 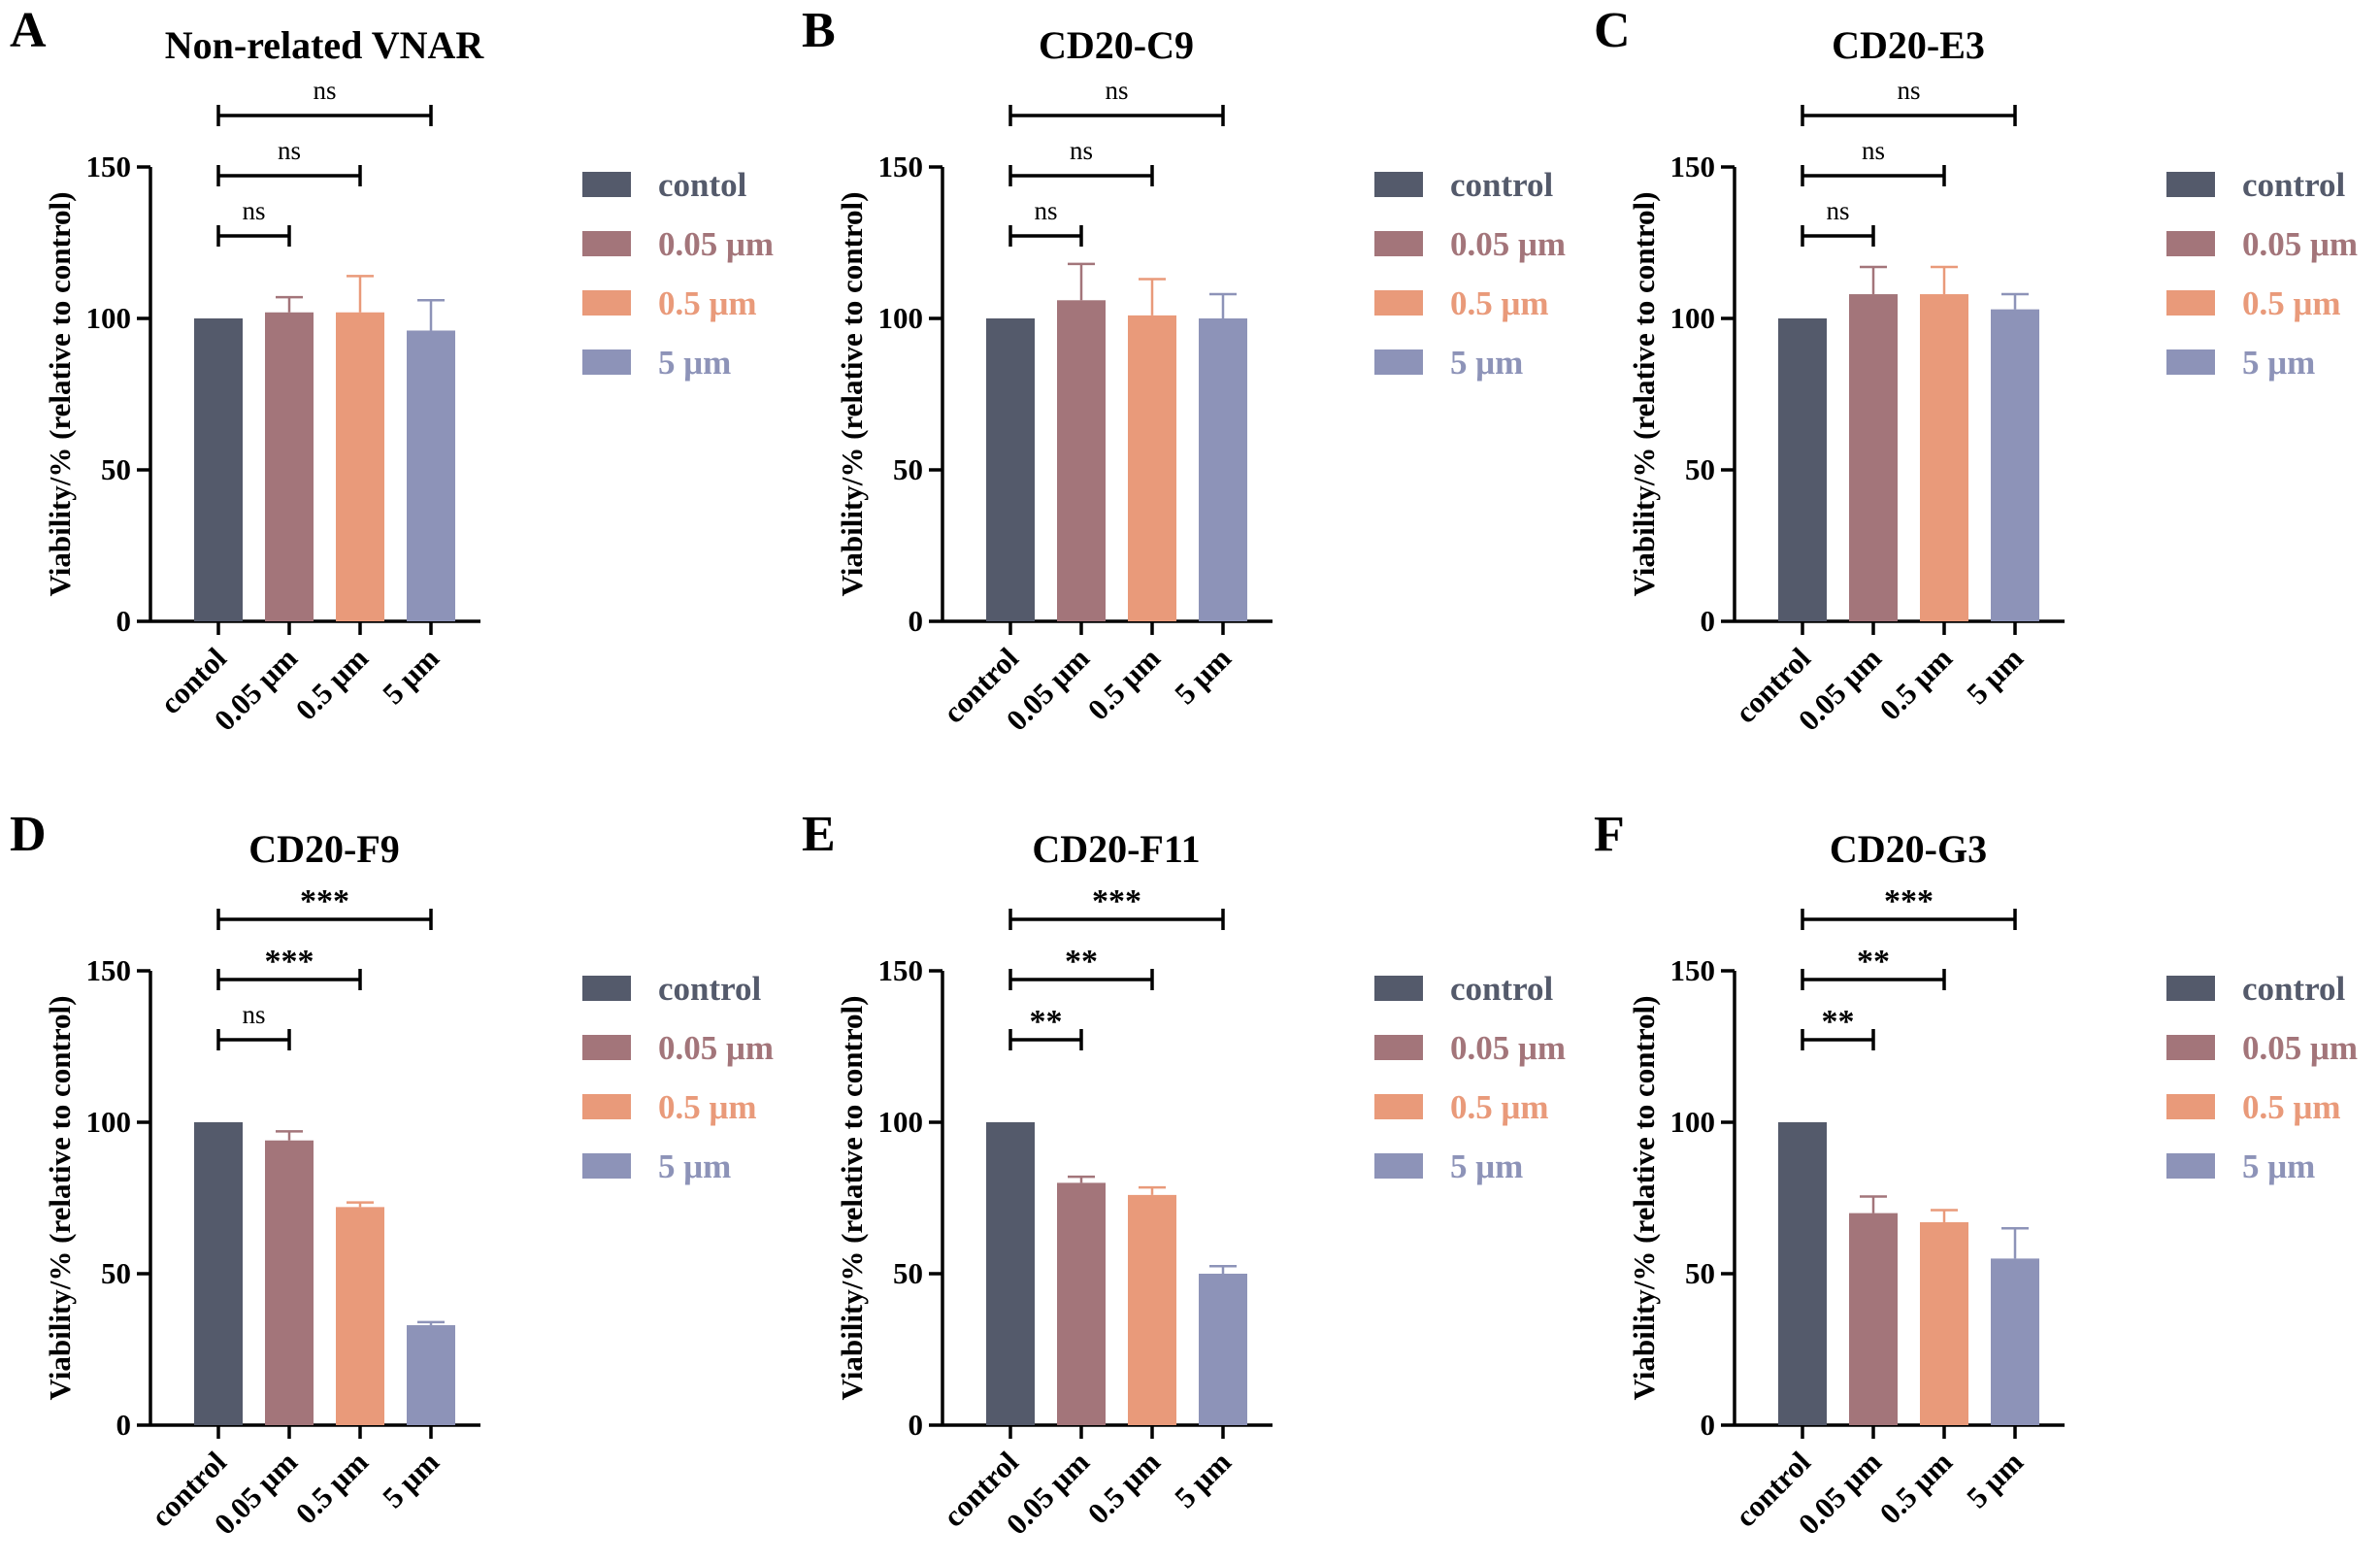 I want to click on panel-letter: A, so click(x=28, y=30).